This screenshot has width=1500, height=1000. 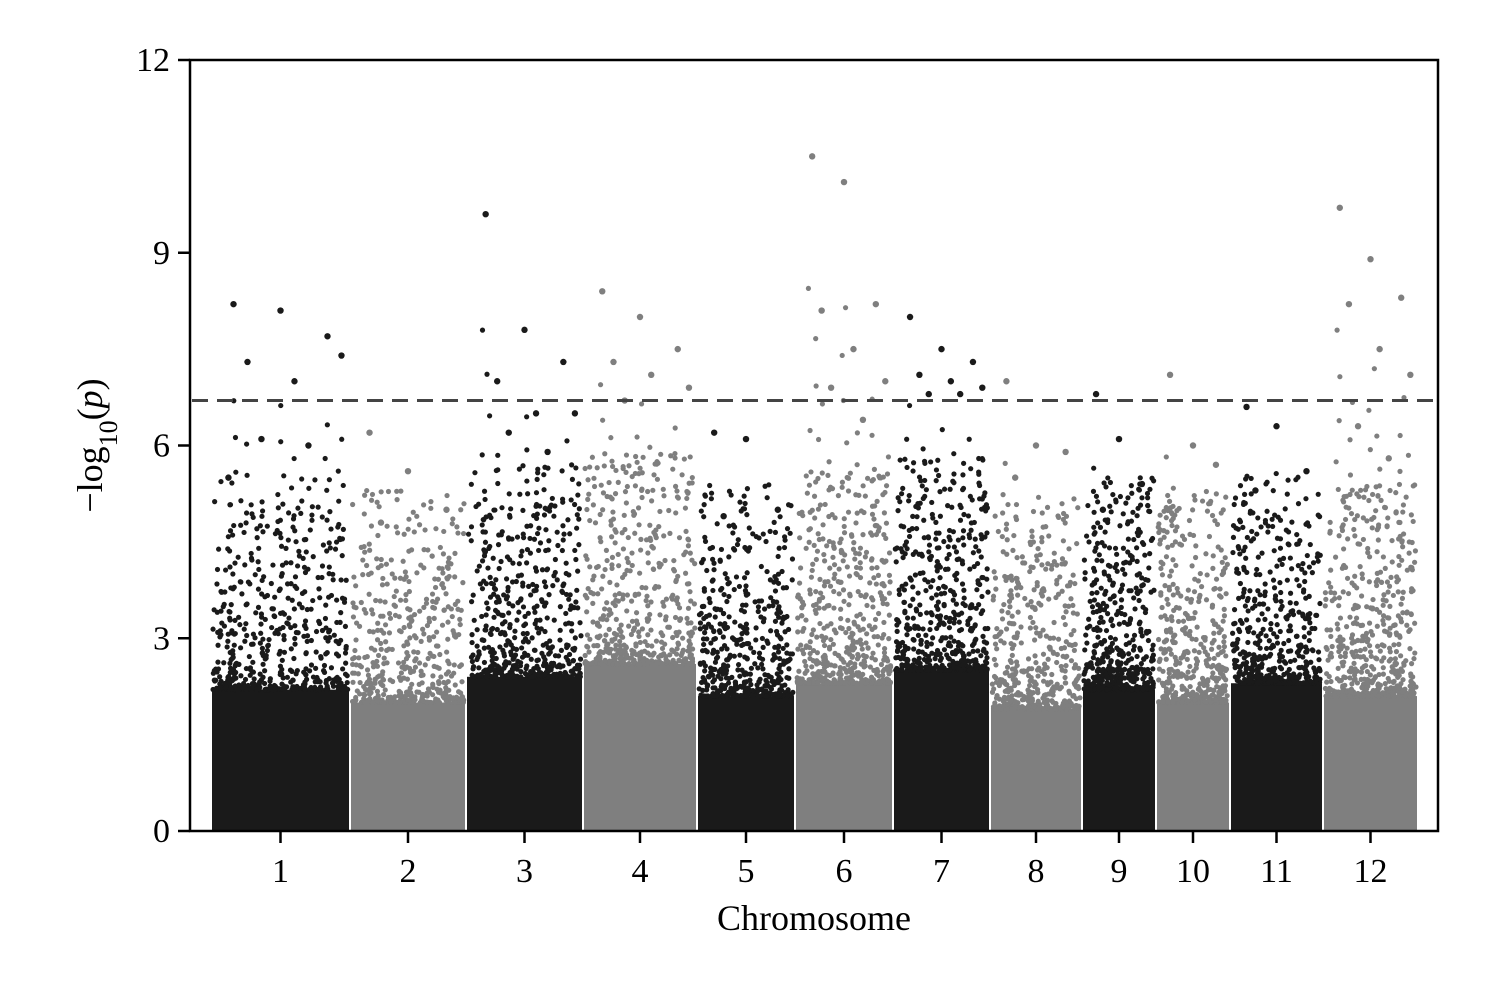 What do you see at coordinates (1119, 610) in the screenshot?
I see `chromosome-9-points` at bounding box center [1119, 610].